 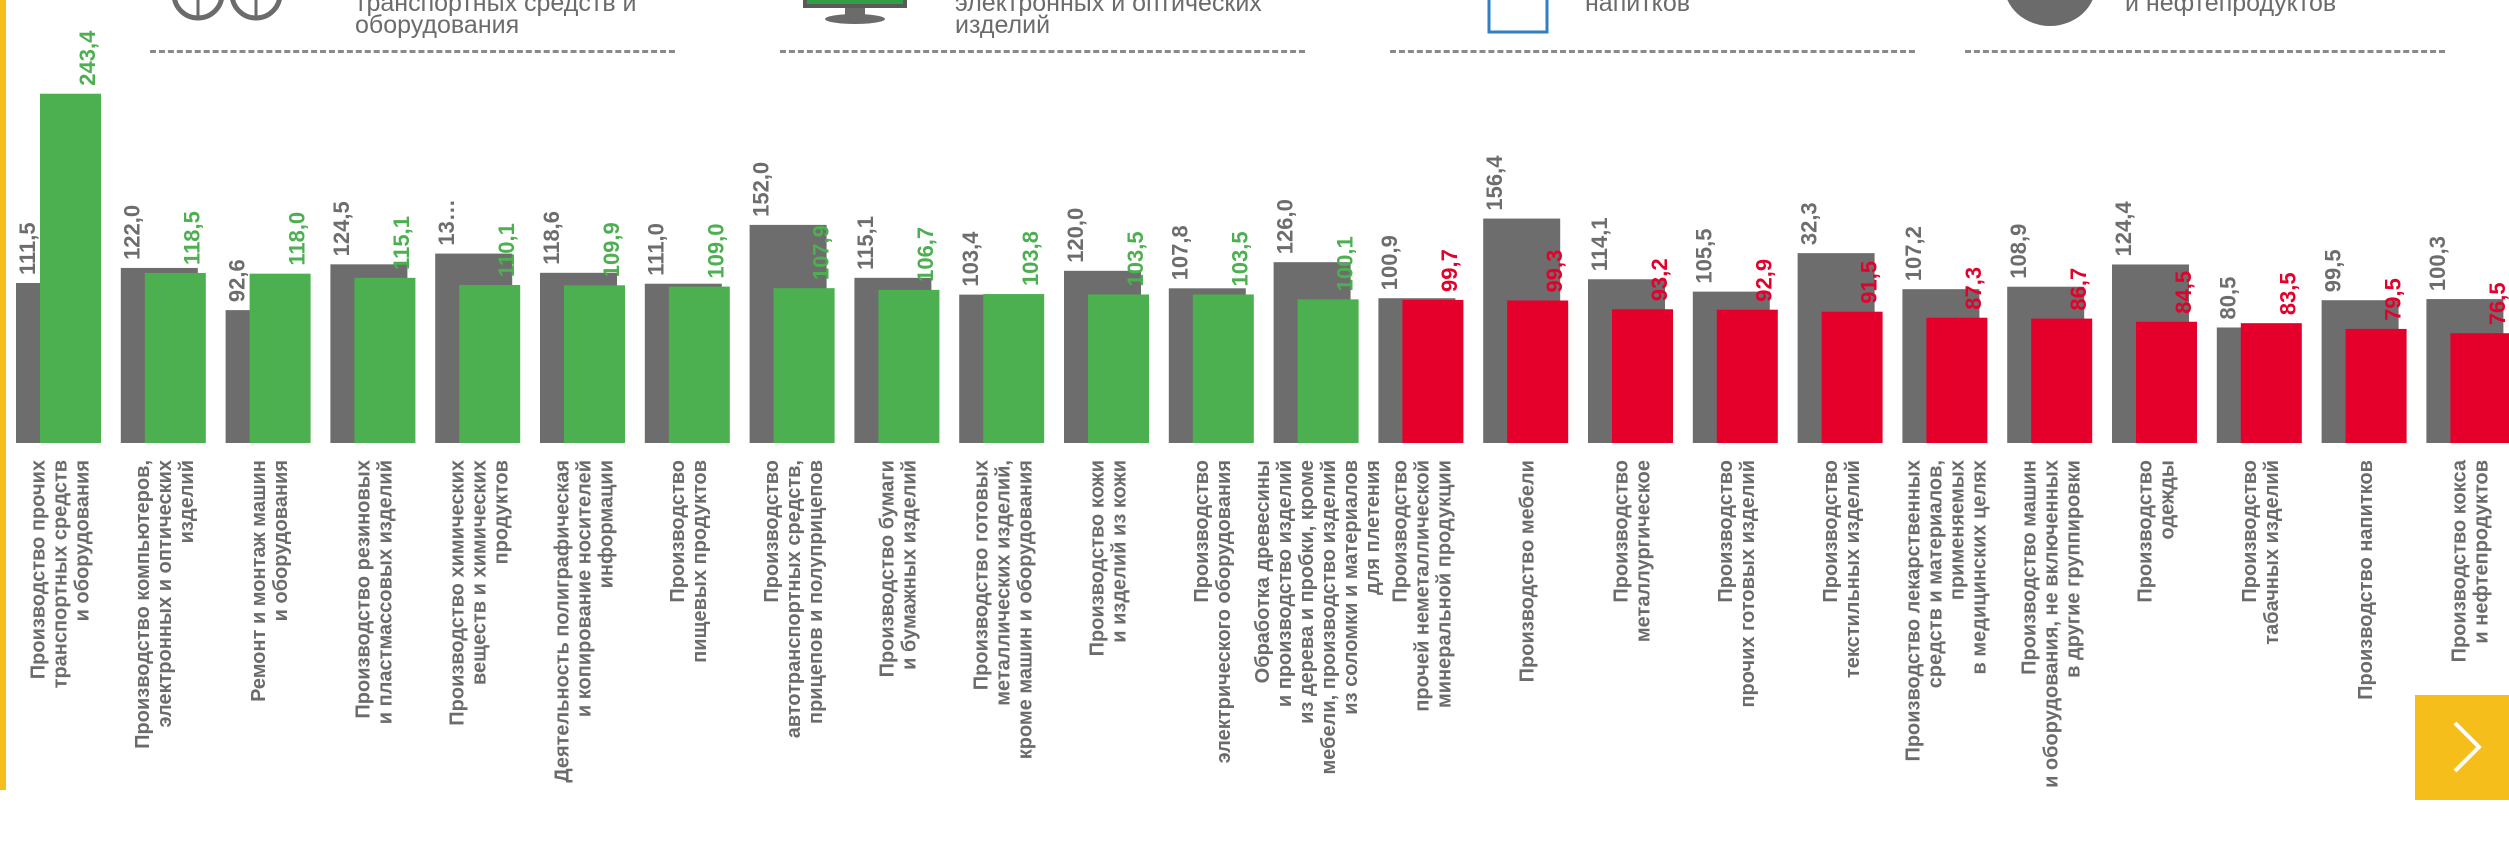 I want to click on category-label: одежды, so click(x=2167, y=499).